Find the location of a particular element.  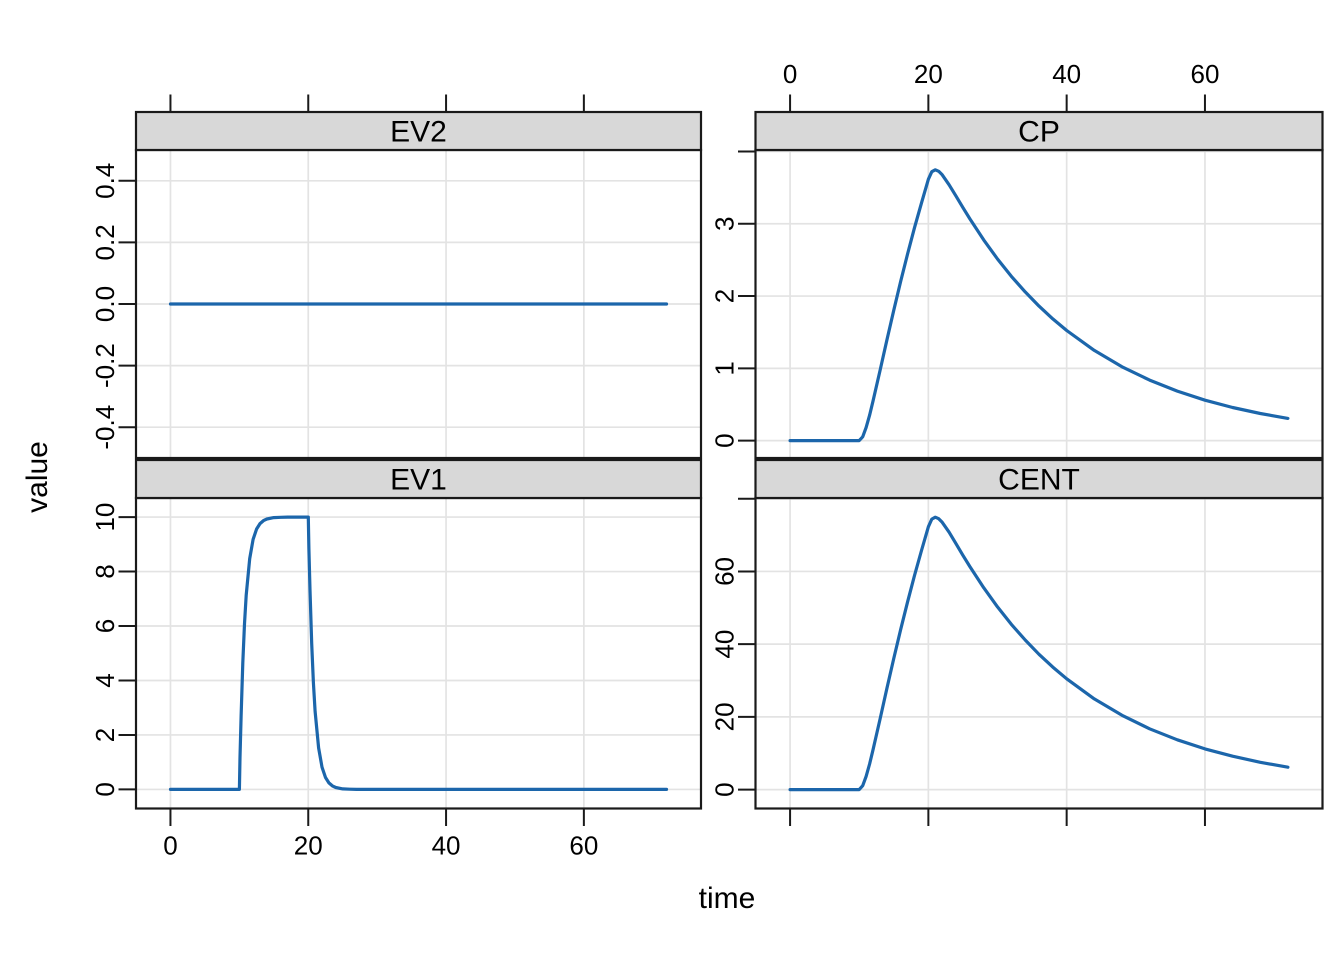

strip-label-cent: CENT is located at coordinates (1039, 480).